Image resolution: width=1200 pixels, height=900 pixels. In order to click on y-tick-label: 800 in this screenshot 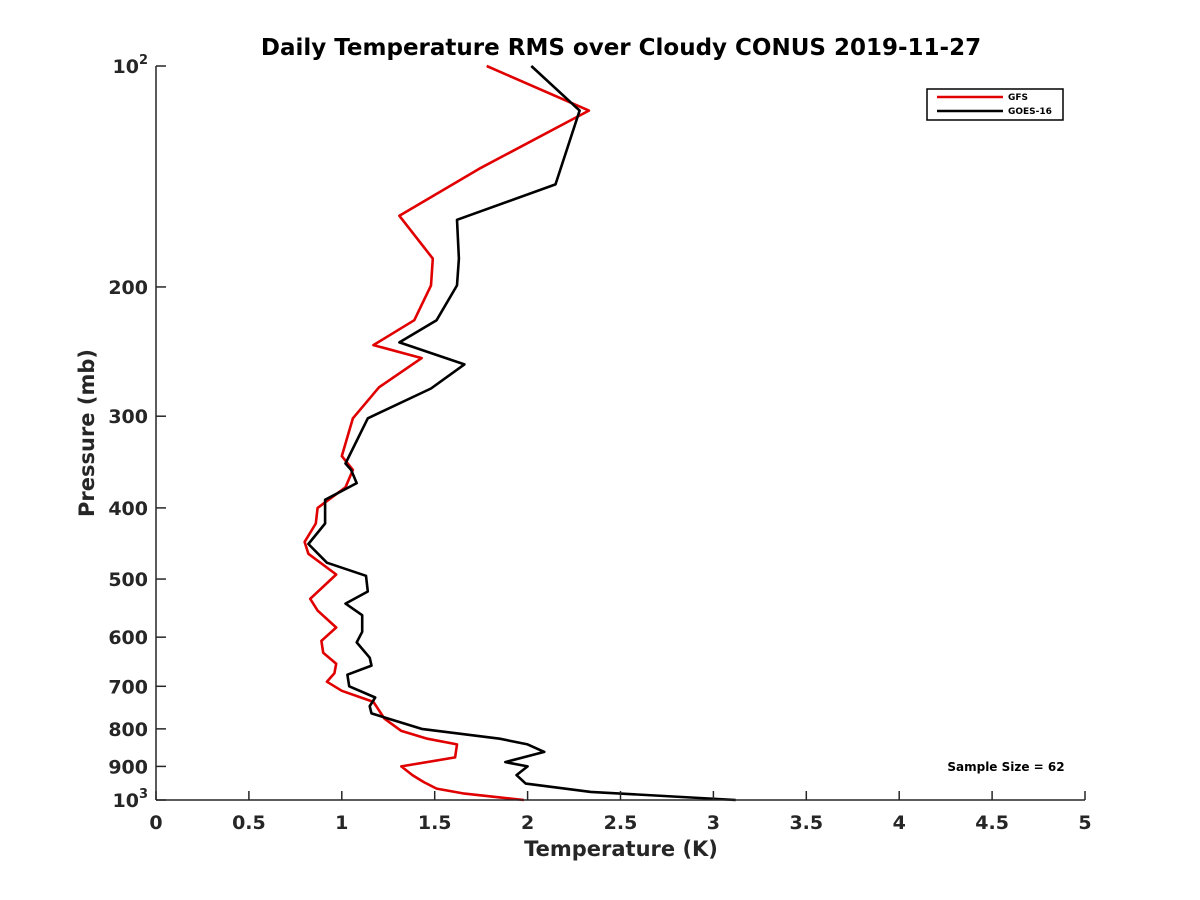, I will do `click(128, 730)`.